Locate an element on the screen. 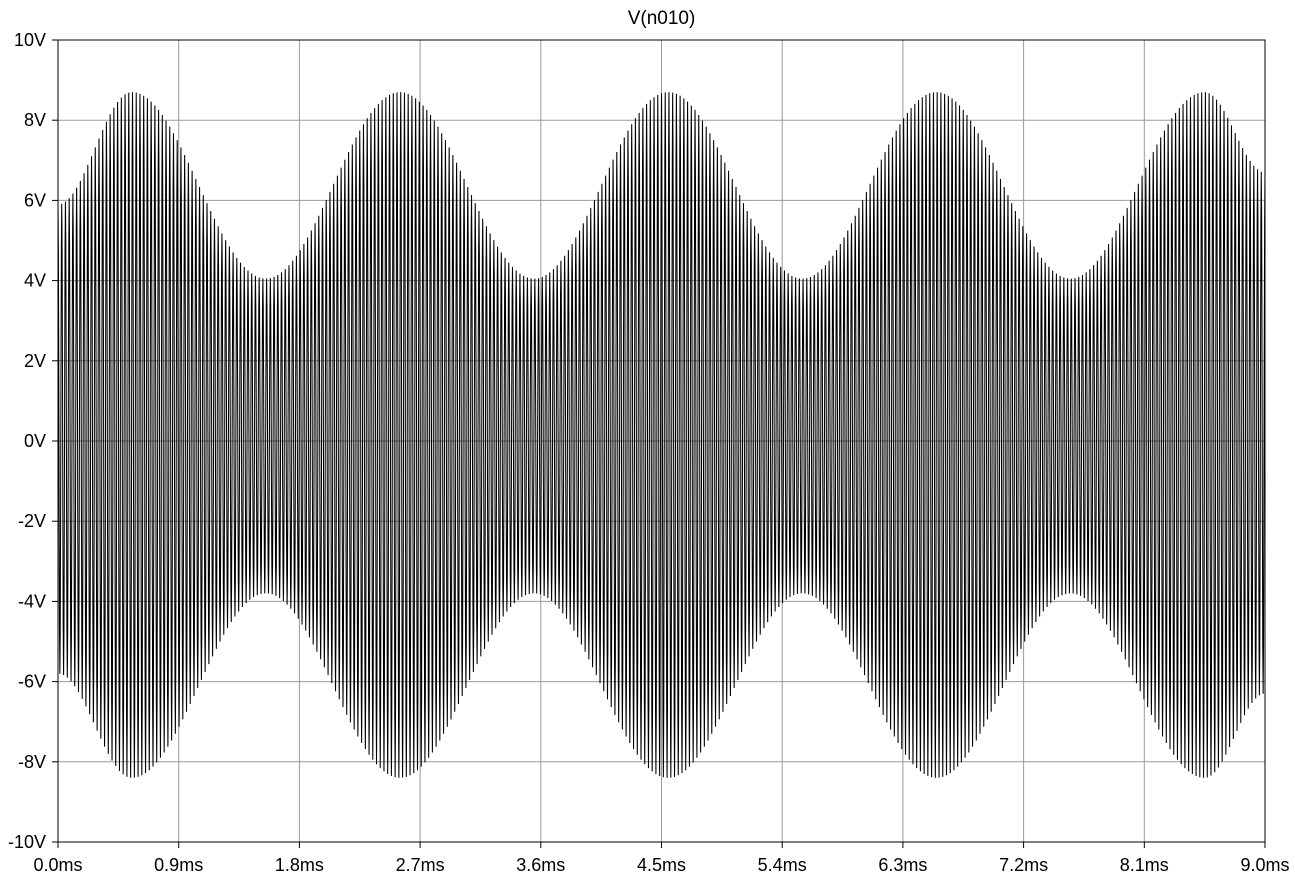  x-tick-label: 6.3ms is located at coordinates (902, 865).